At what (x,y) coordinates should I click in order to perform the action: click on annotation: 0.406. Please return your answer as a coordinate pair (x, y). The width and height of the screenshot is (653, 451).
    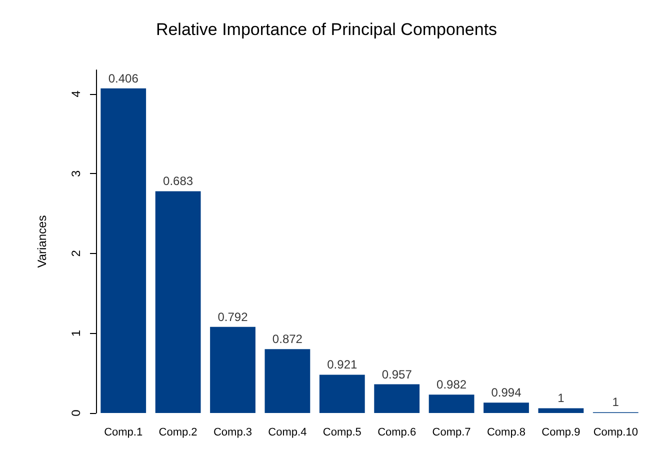
    Looking at the image, I should click on (123, 78).